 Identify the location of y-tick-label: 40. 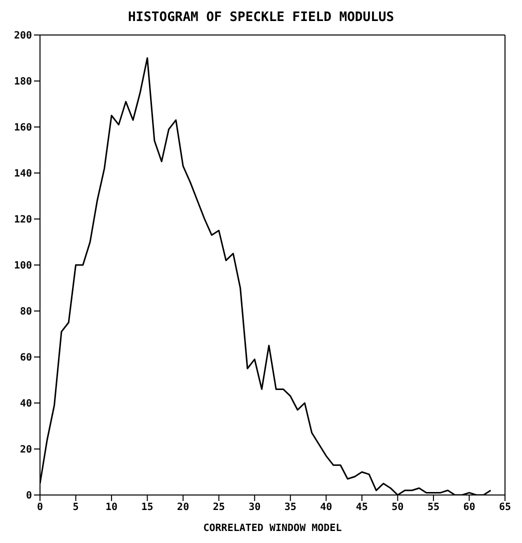
(26, 404).